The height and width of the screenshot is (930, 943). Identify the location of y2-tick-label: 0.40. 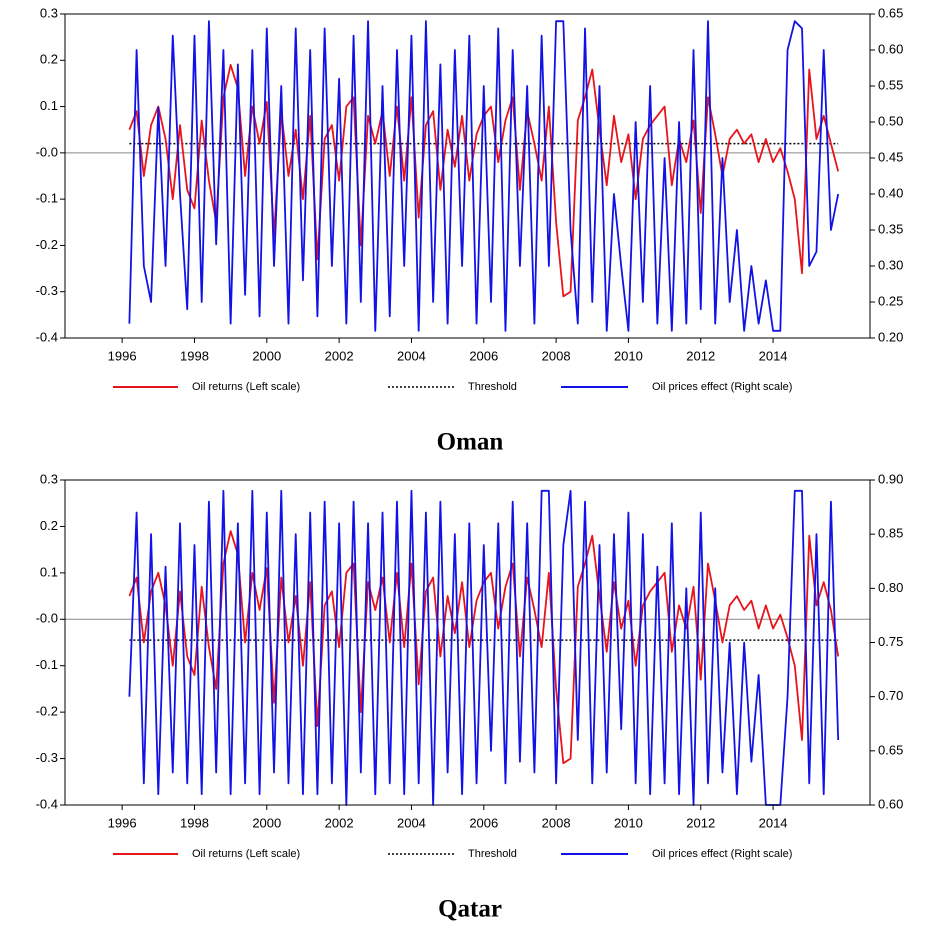
(890, 192).